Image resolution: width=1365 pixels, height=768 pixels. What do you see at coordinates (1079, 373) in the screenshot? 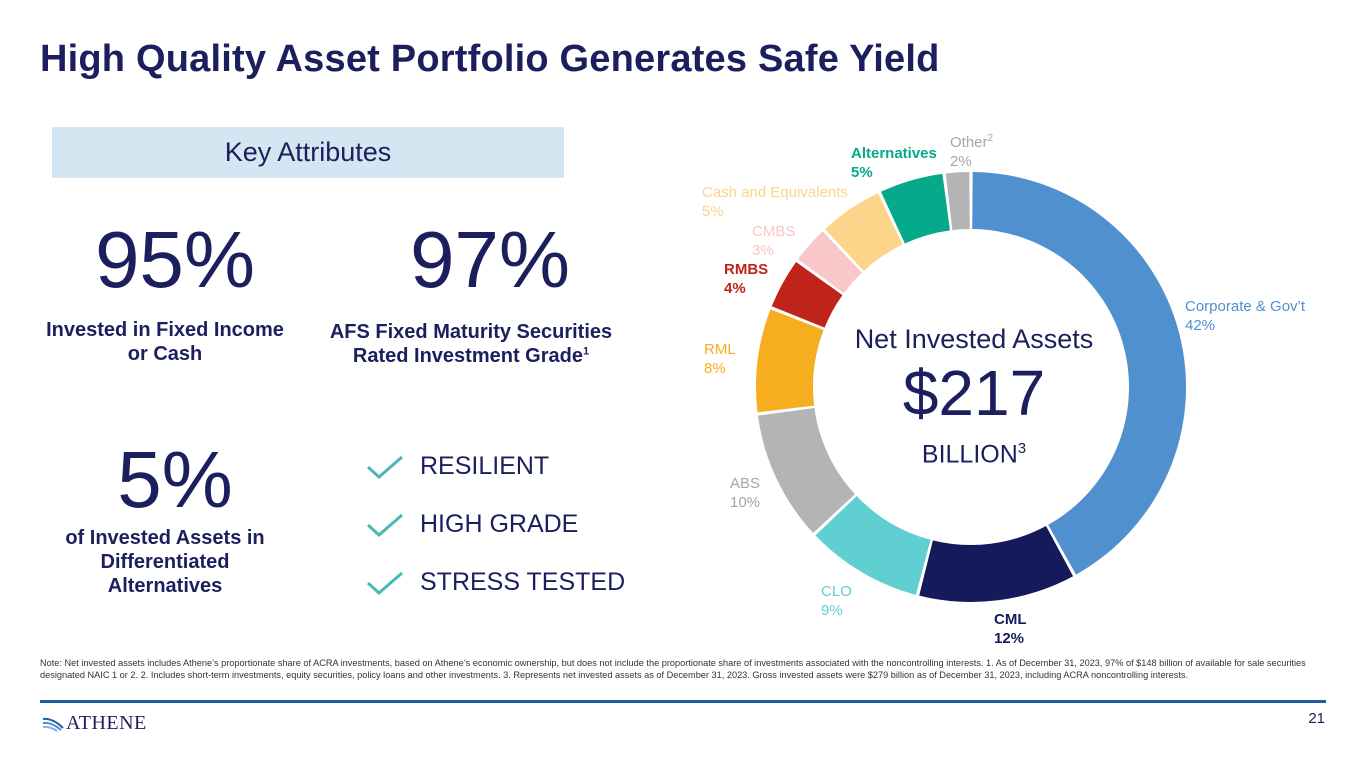
I see `donut-slice-corporate-gov-t` at bounding box center [1079, 373].